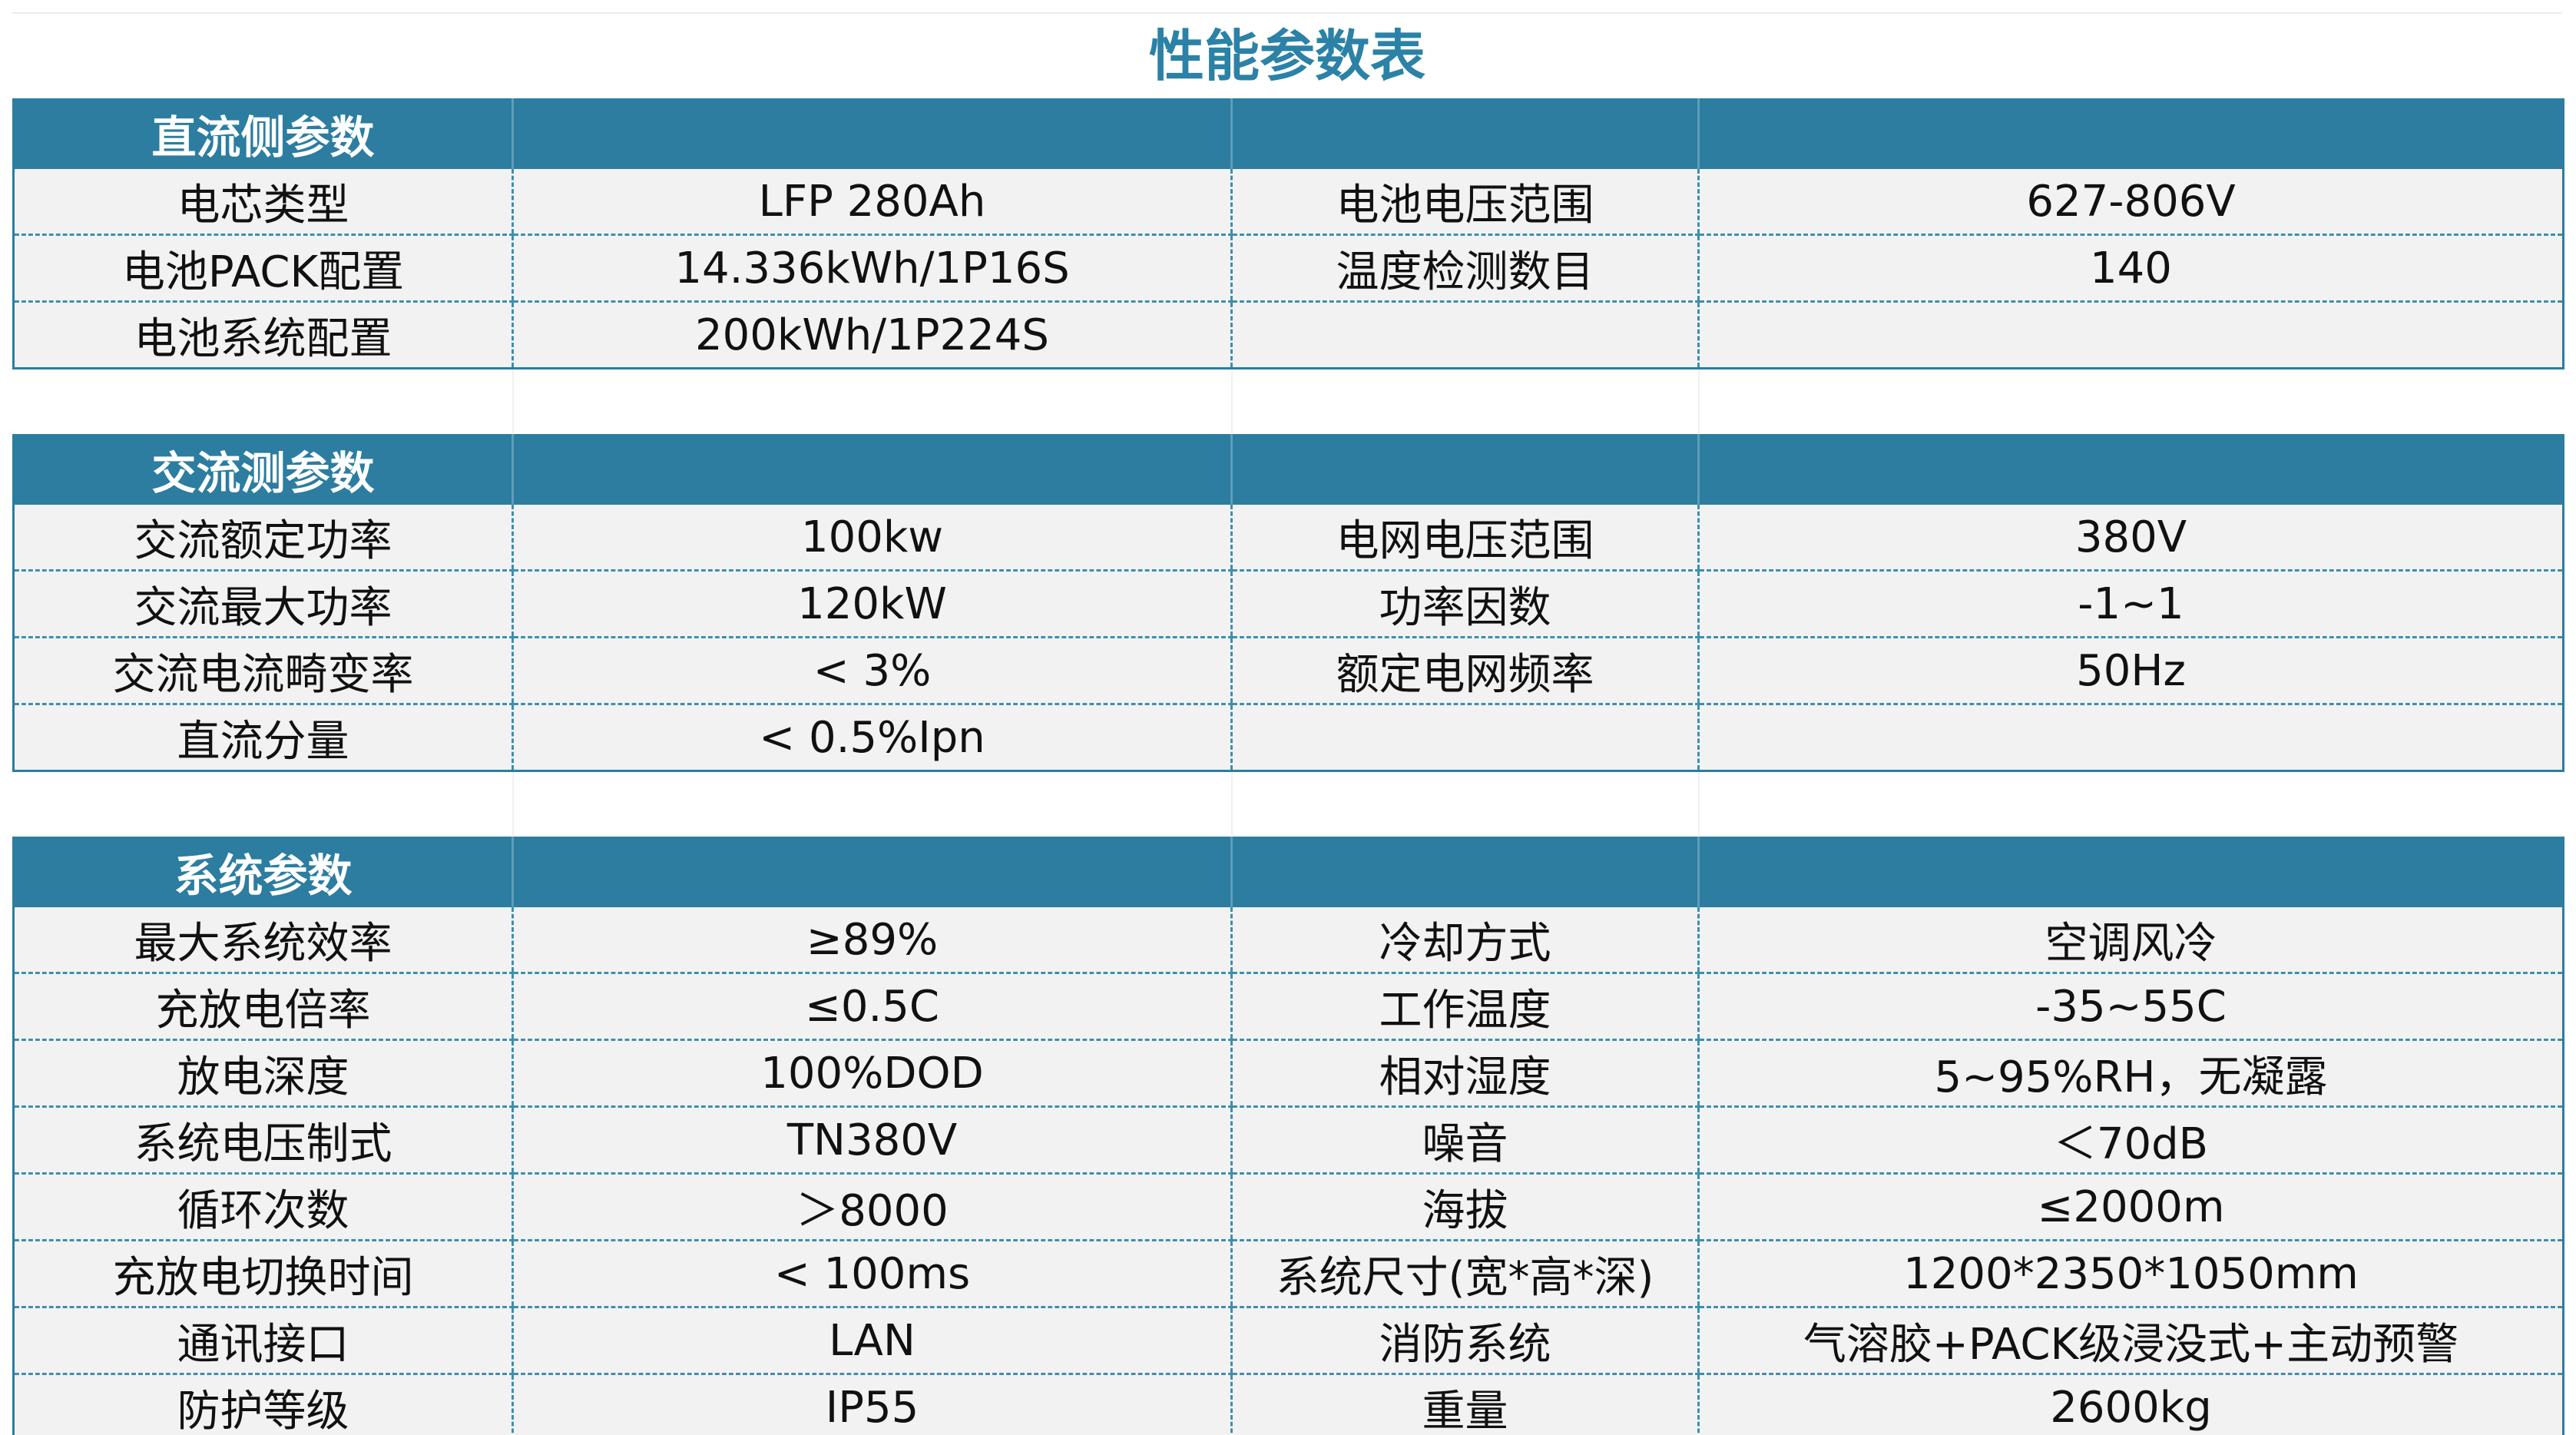  Describe the element at coordinates (872, 1007) in the screenshot. I see `param-value-left: ≤0.5C` at that location.